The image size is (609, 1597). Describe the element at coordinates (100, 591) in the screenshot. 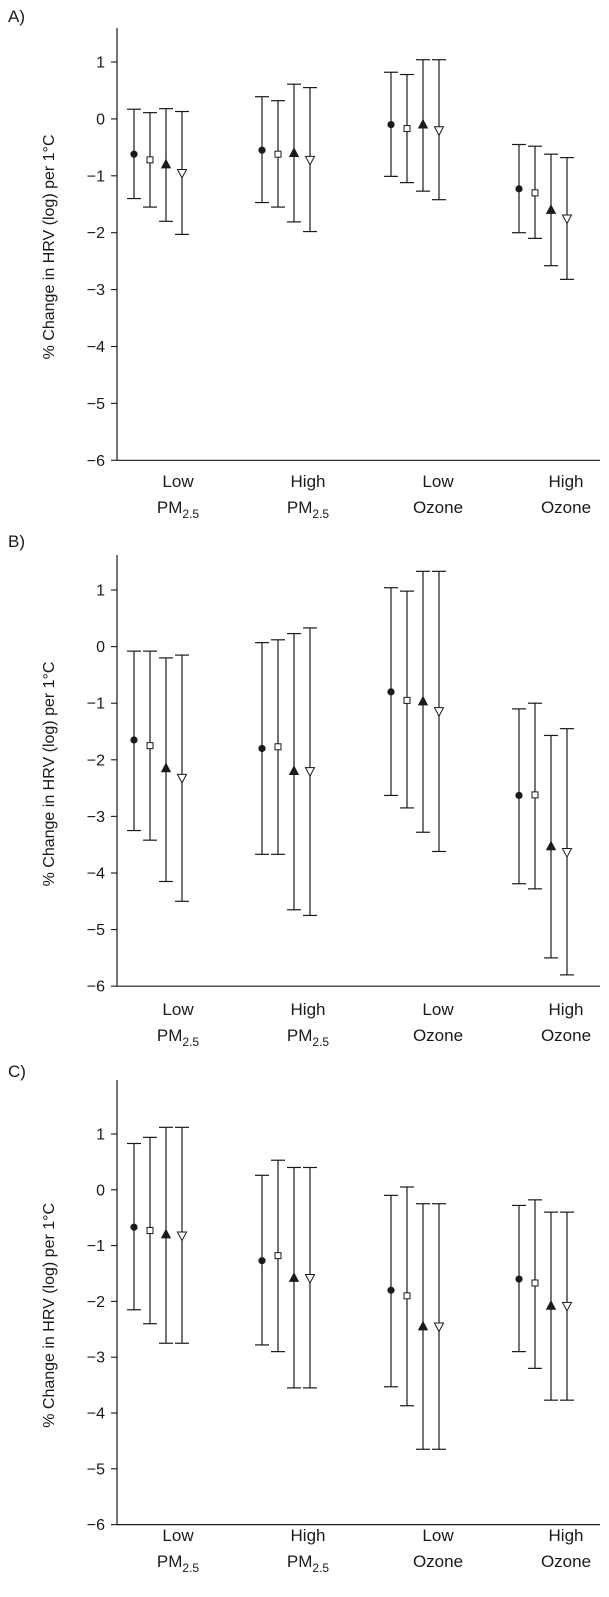

I see `y-tick-label: 1` at that location.